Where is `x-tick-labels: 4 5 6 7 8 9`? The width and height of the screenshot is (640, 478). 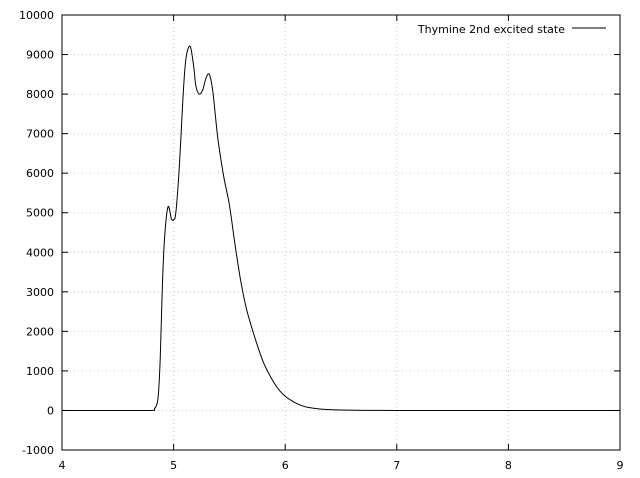 x-tick-labels: 4 5 6 7 8 9 is located at coordinates (341, 465).